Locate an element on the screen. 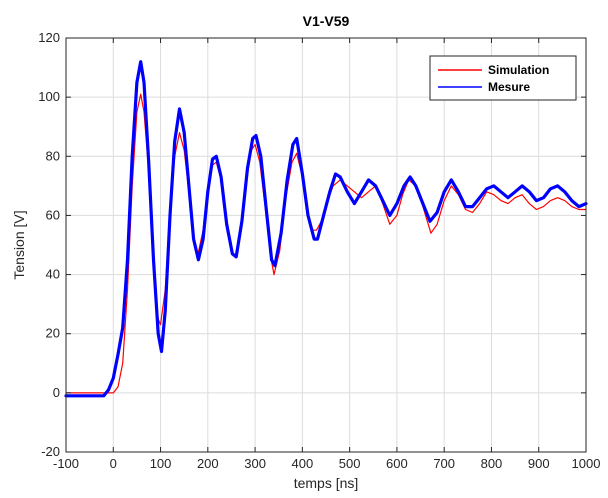 The height and width of the screenshot is (498, 608). x-tick-label: 600 is located at coordinates (397, 463).